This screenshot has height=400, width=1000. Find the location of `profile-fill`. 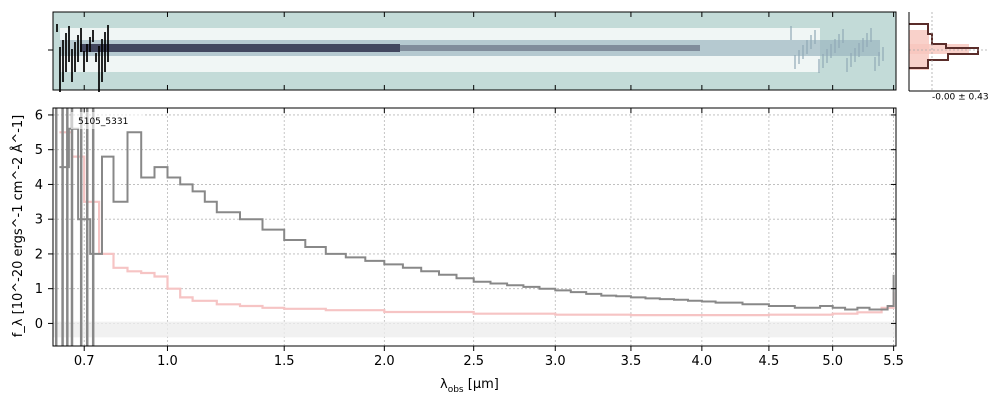

profile-fill is located at coordinates (939, 49).